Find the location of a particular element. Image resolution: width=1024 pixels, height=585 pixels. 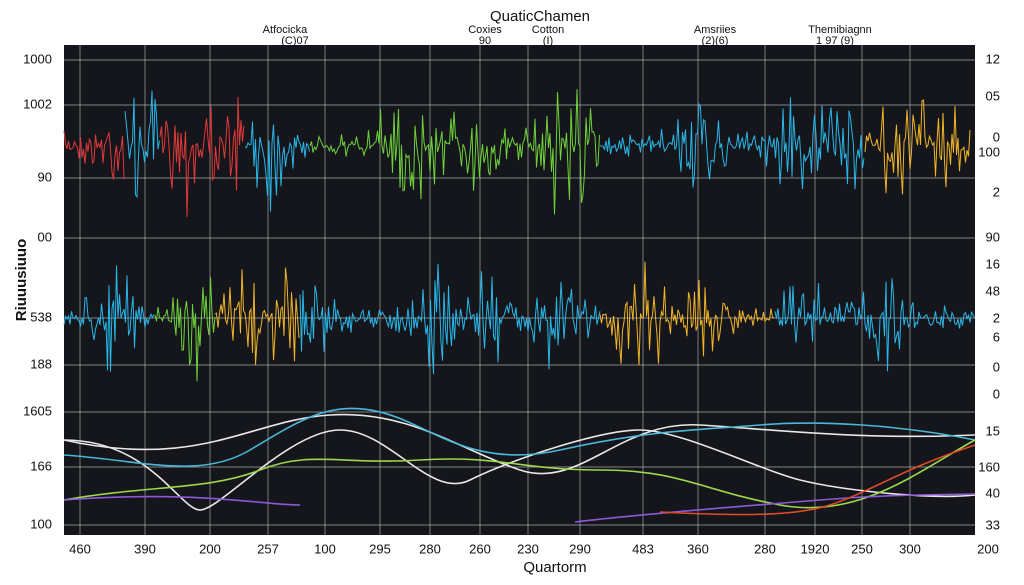

bottom-label: 1920 is located at coordinates (815, 548).